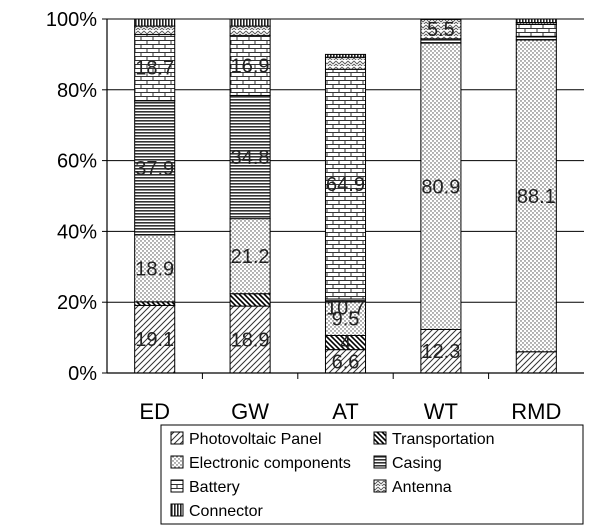 The height and width of the screenshot is (528, 592). I want to click on bar-at-antenna, so click(345, 63).